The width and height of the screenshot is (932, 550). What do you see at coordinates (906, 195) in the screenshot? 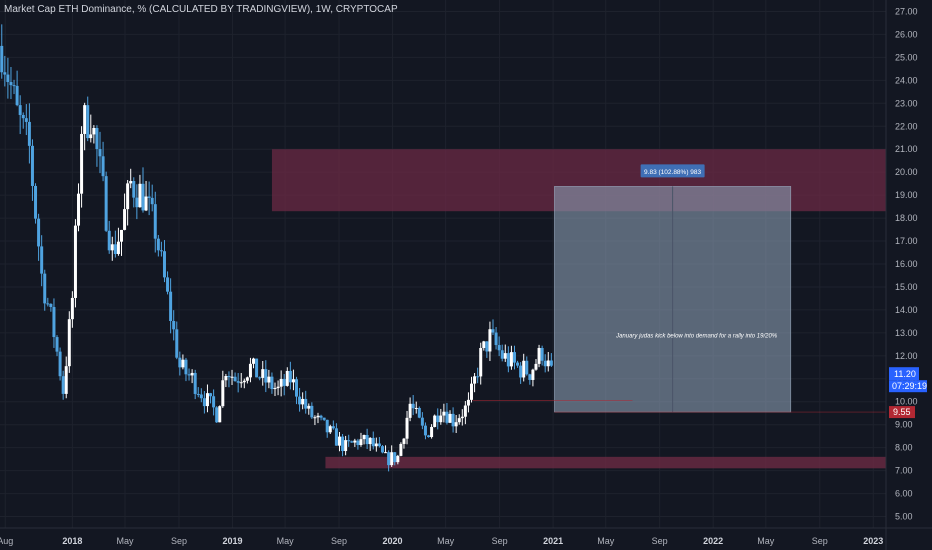
I see `price-tick-label: 19.00` at bounding box center [906, 195].